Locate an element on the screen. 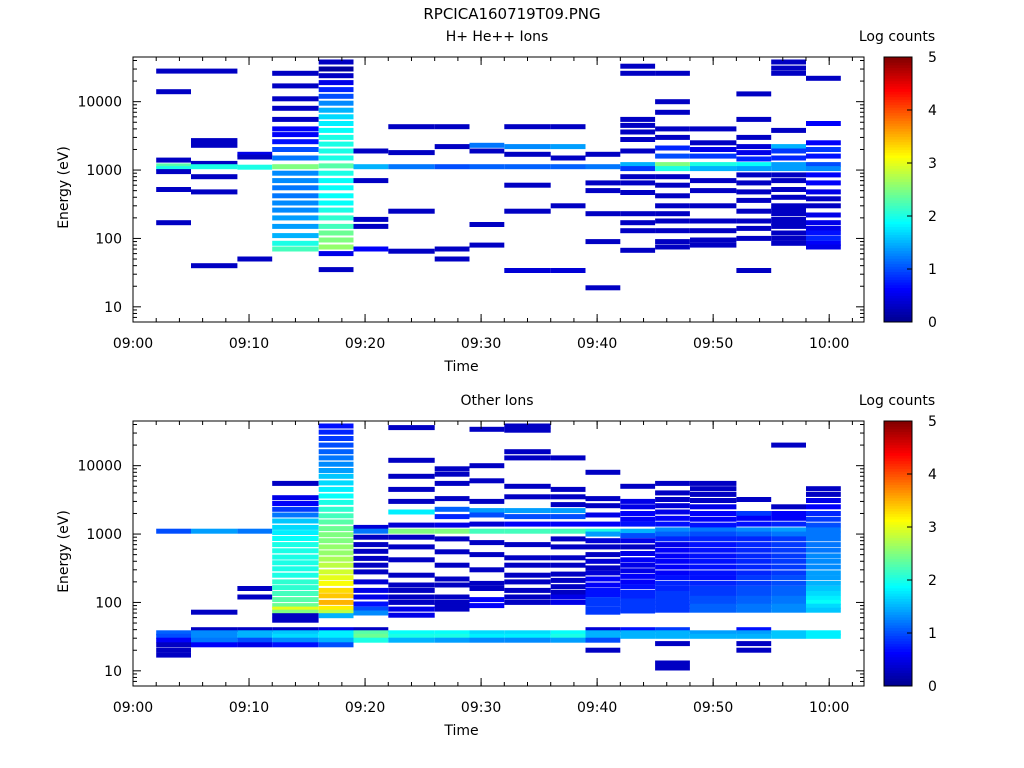 The width and height of the screenshot is (1024, 768). y-tick-label: 1000 is located at coordinates (104, 171).